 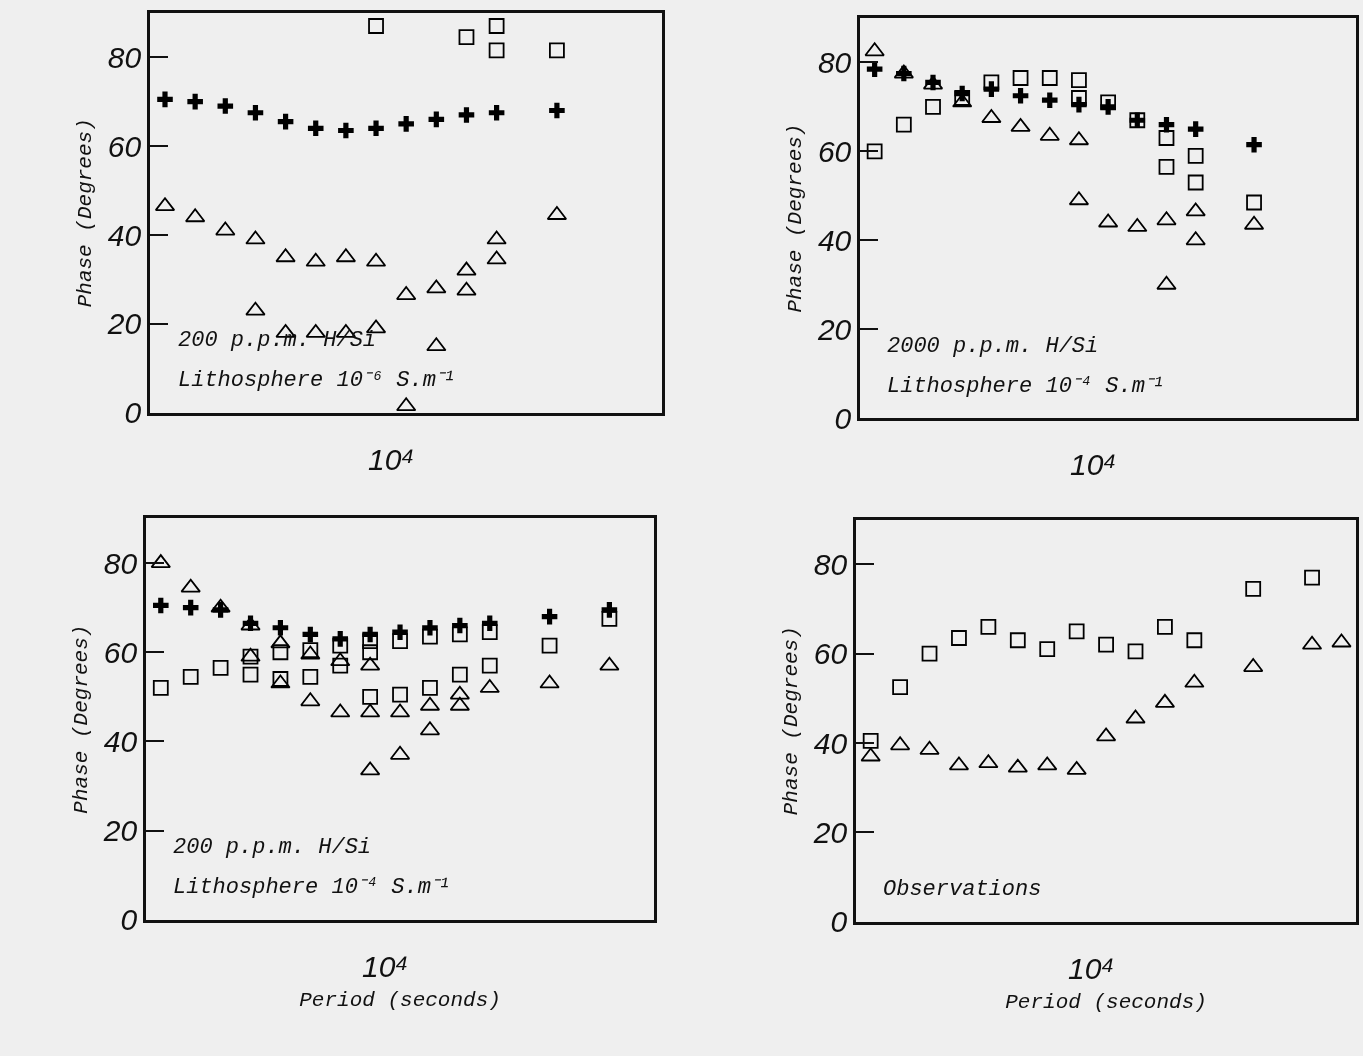 I want to click on annotation: Lithosphere 10⁻⁴ S.m⁻¹, so click(x=312, y=887).